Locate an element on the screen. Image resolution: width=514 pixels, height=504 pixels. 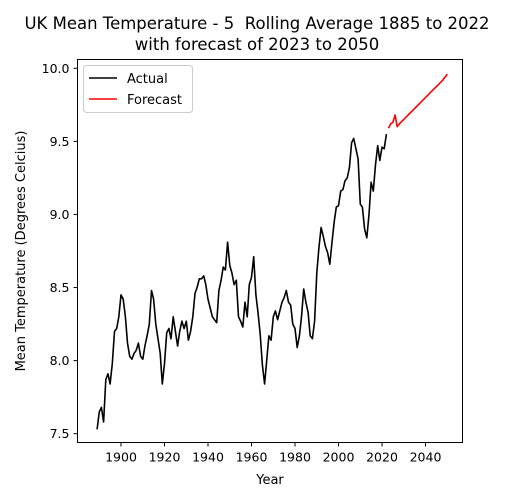
legend-label-forecast: Forecast is located at coordinates (154, 100).